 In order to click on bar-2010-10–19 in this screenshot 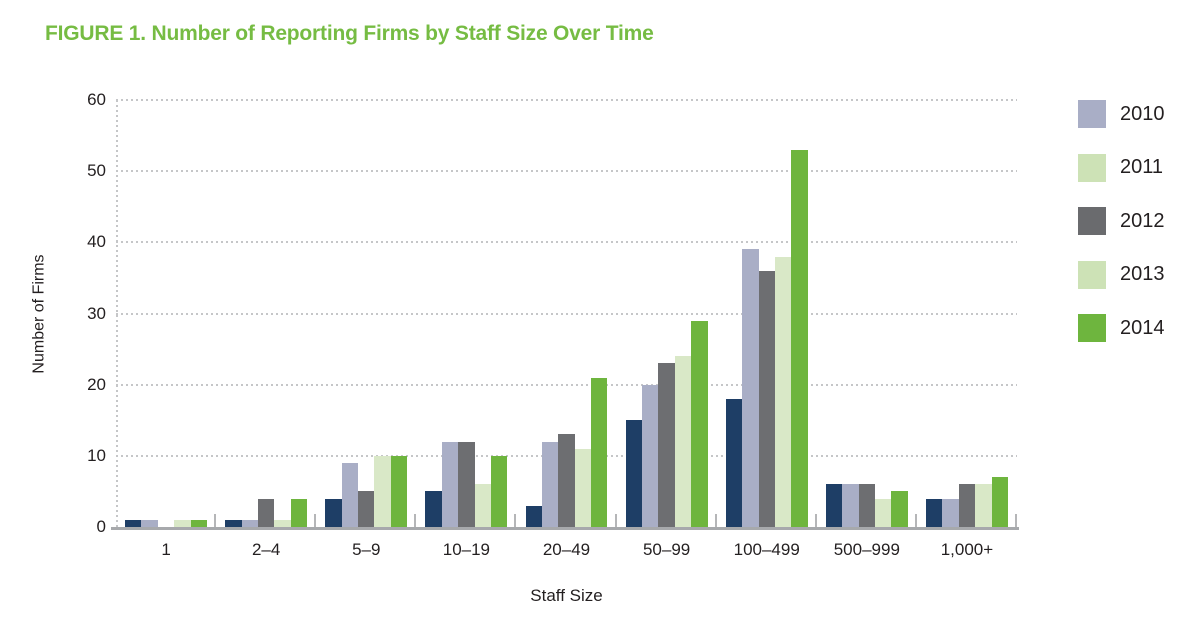, I will do `click(433, 509)`.